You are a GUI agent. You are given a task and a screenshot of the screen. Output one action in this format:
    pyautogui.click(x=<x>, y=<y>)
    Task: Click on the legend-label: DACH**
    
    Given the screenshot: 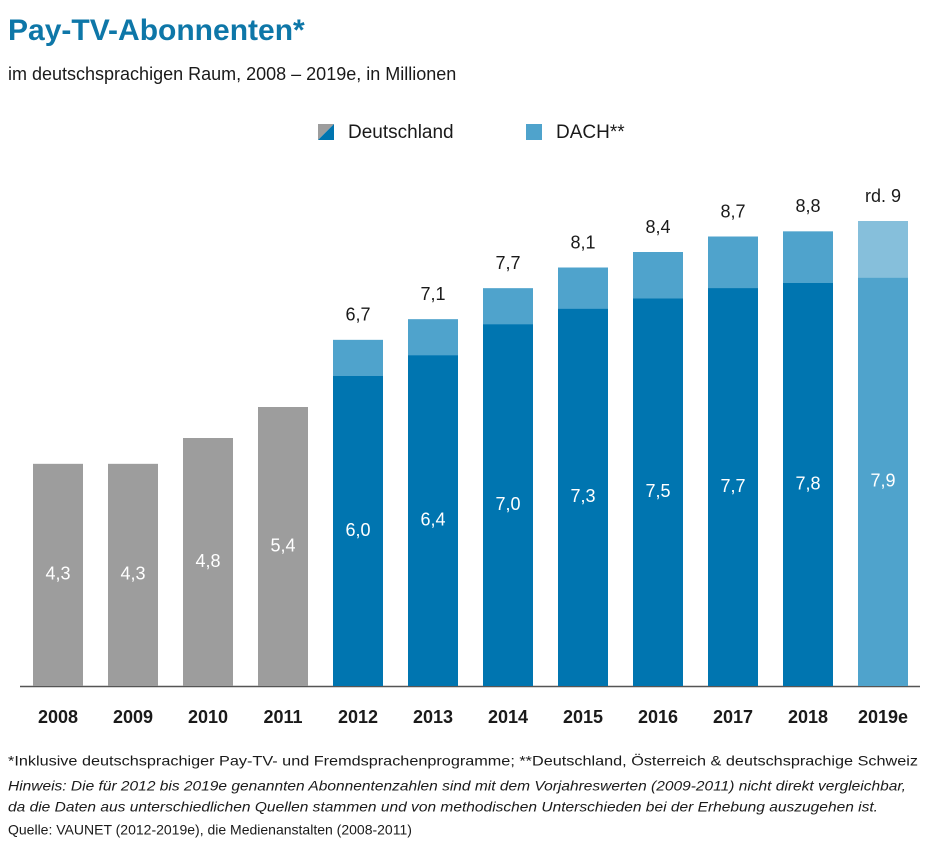 What is the action you would take?
    pyautogui.click(x=590, y=132)
    